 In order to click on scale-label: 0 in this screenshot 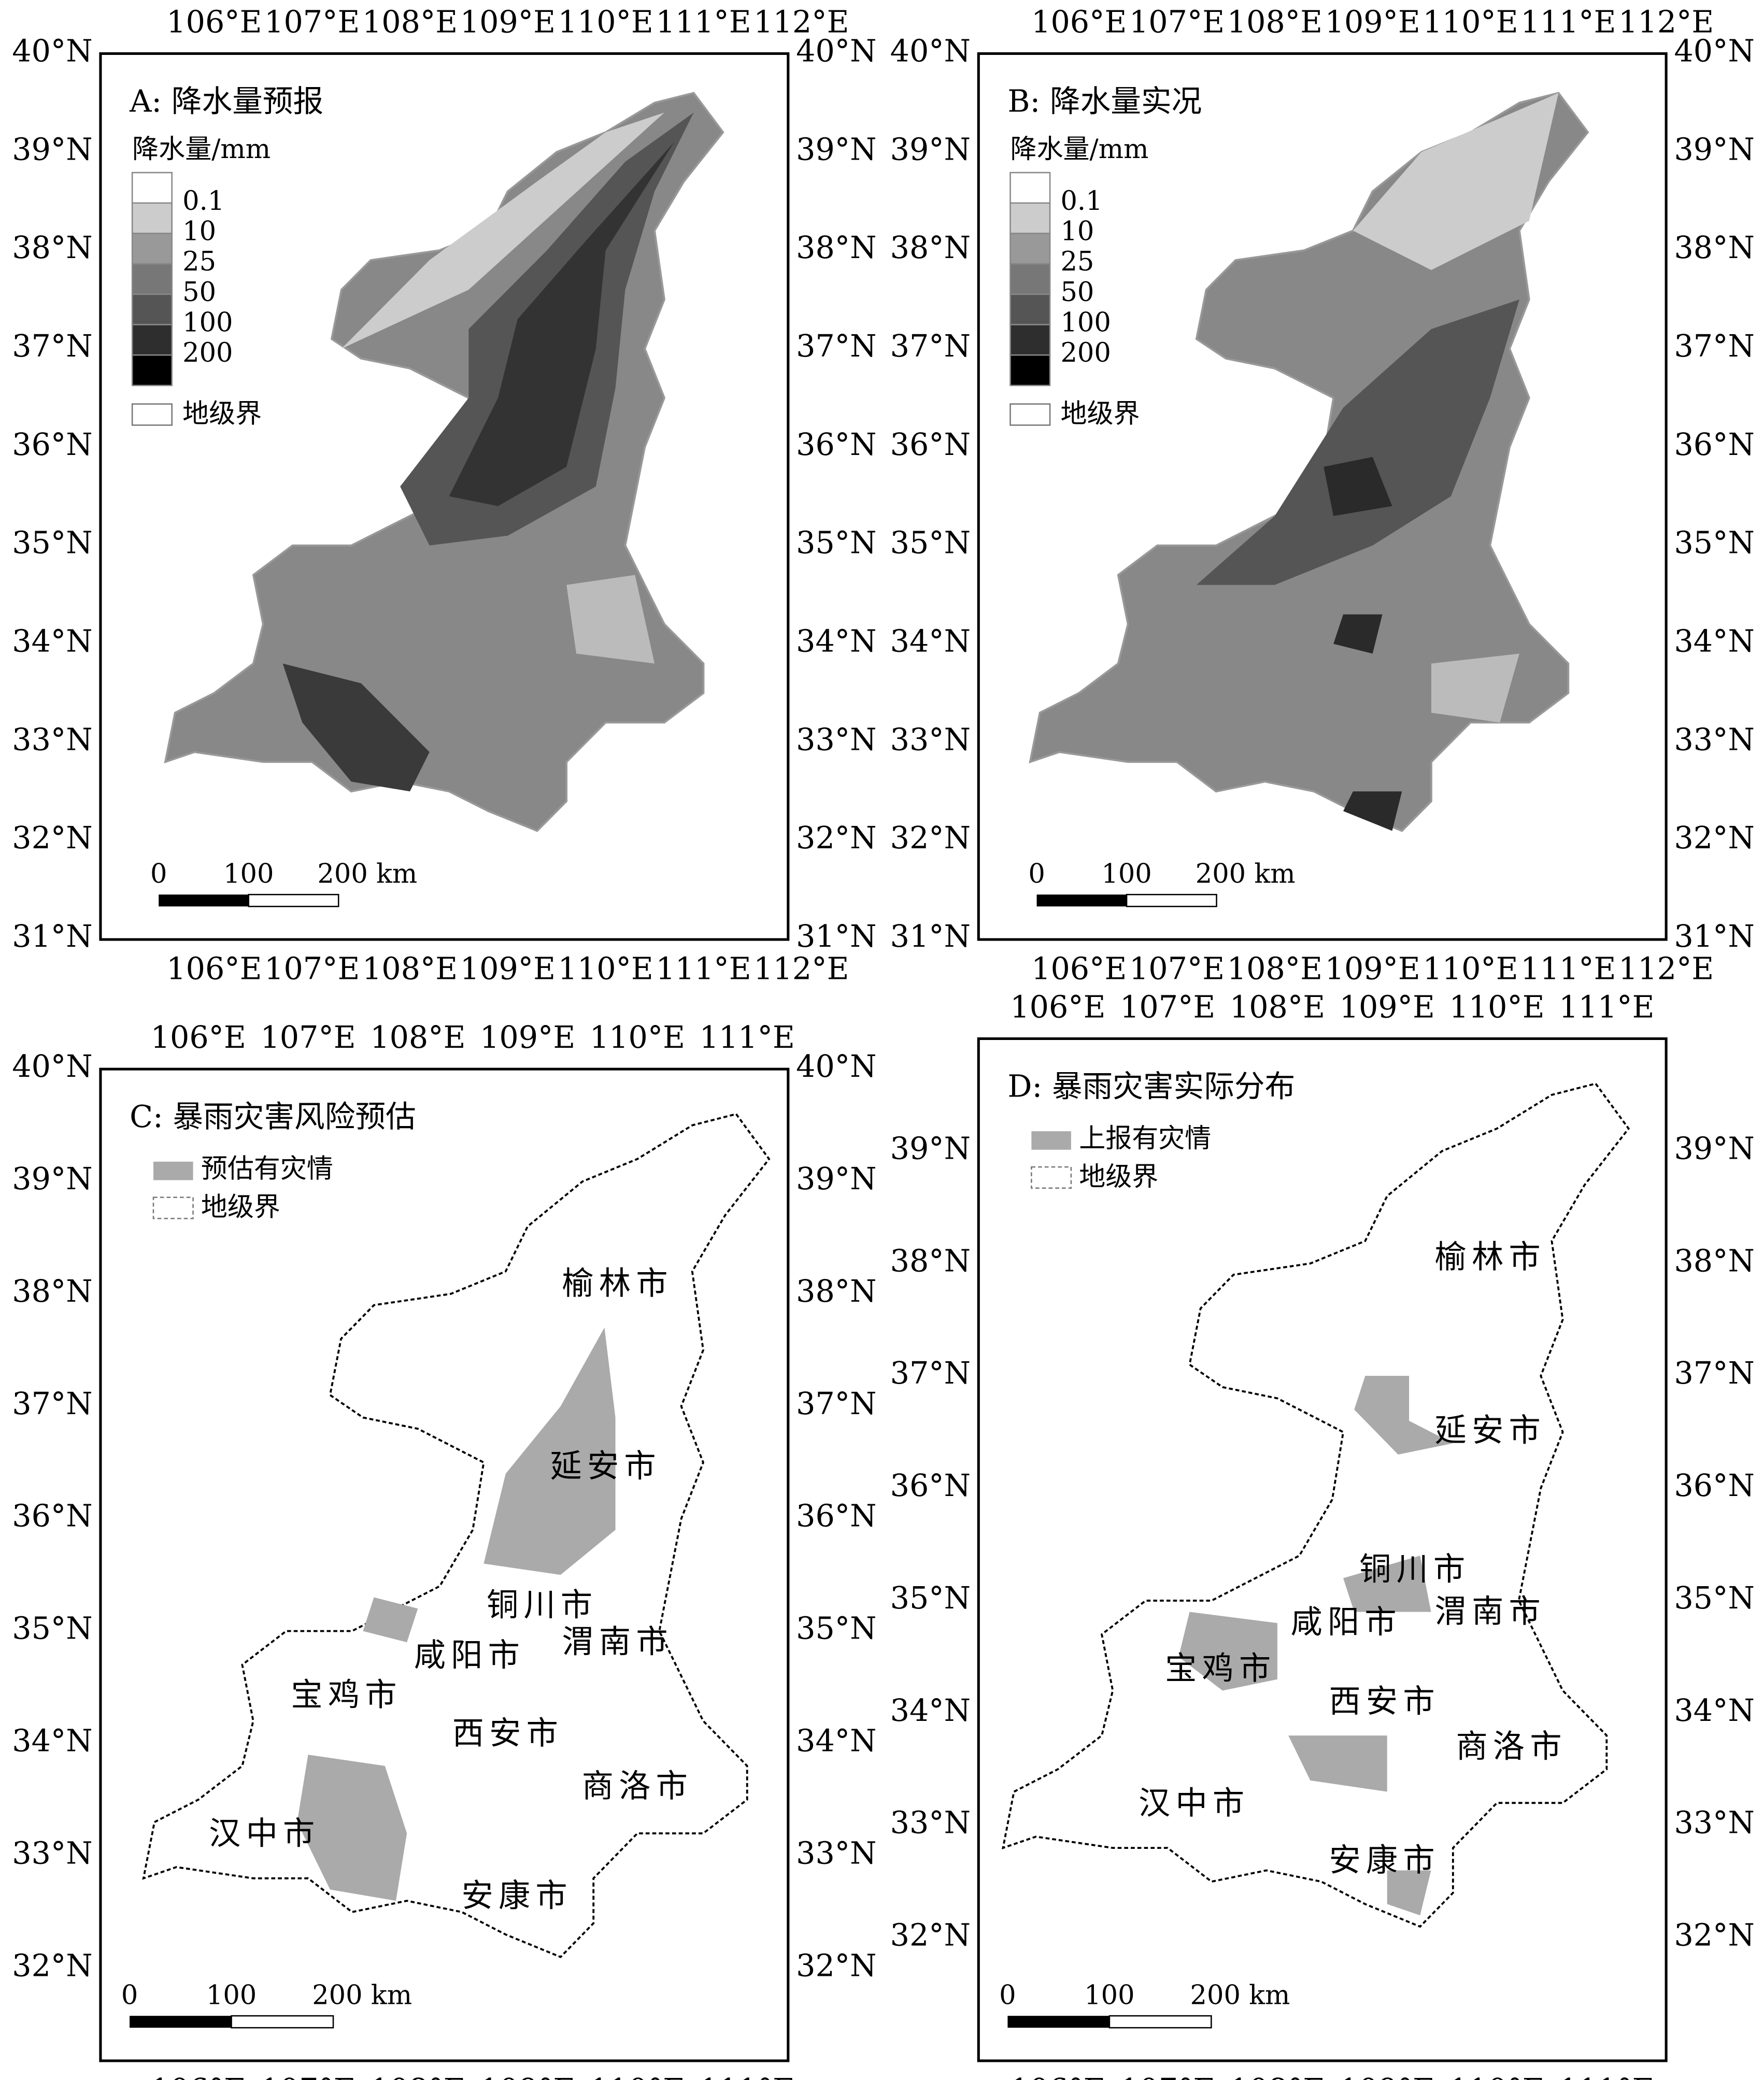, I will do `click(1036, 874)`.